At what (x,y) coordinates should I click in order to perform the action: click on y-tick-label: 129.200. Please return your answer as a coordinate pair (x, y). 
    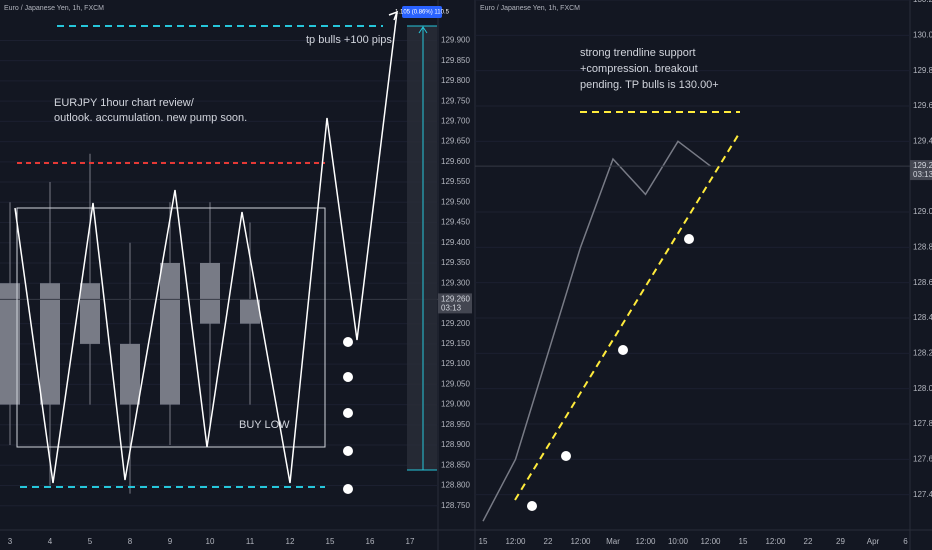
    Looking at the image, I should click on (455, 323).